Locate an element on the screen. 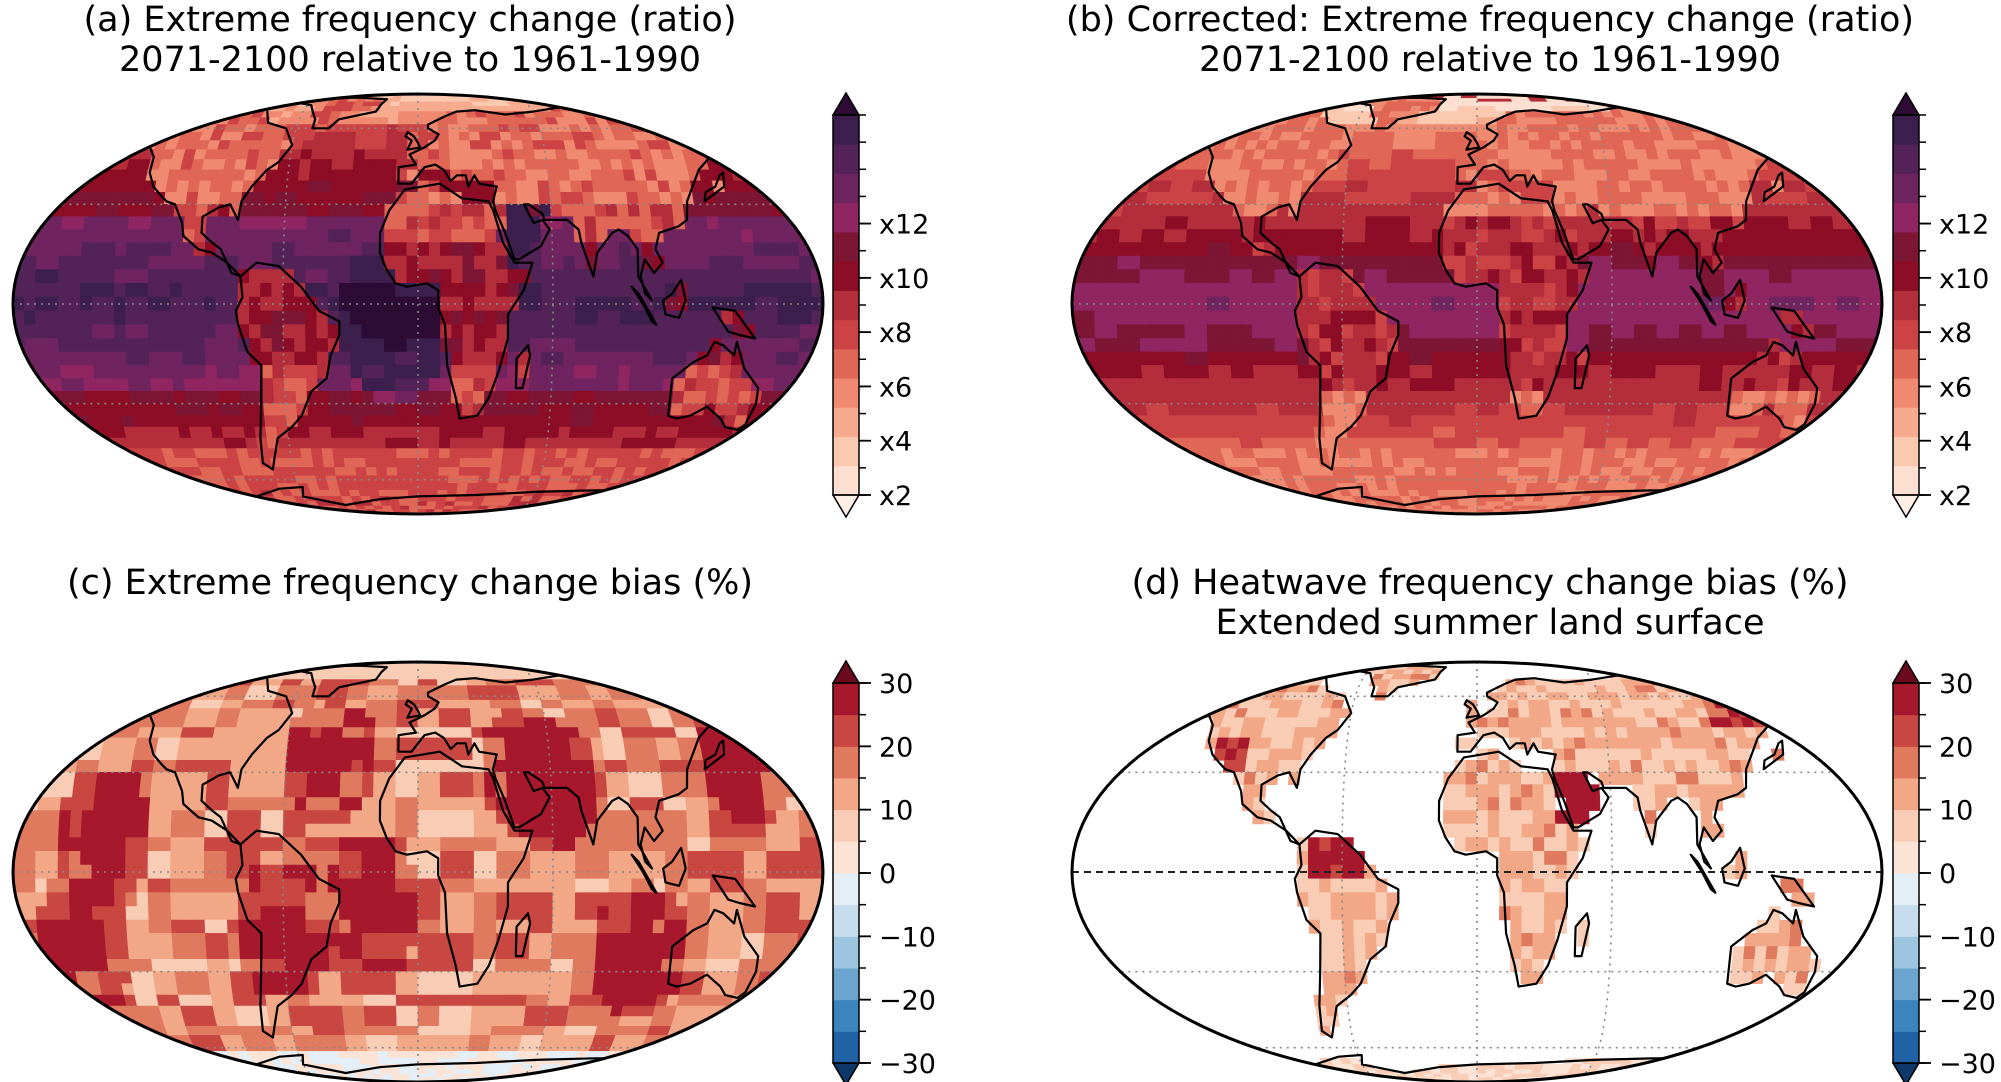  panel-c-title: (c) Extreme frequency change bias (%) is located at coordinates (410, 583).